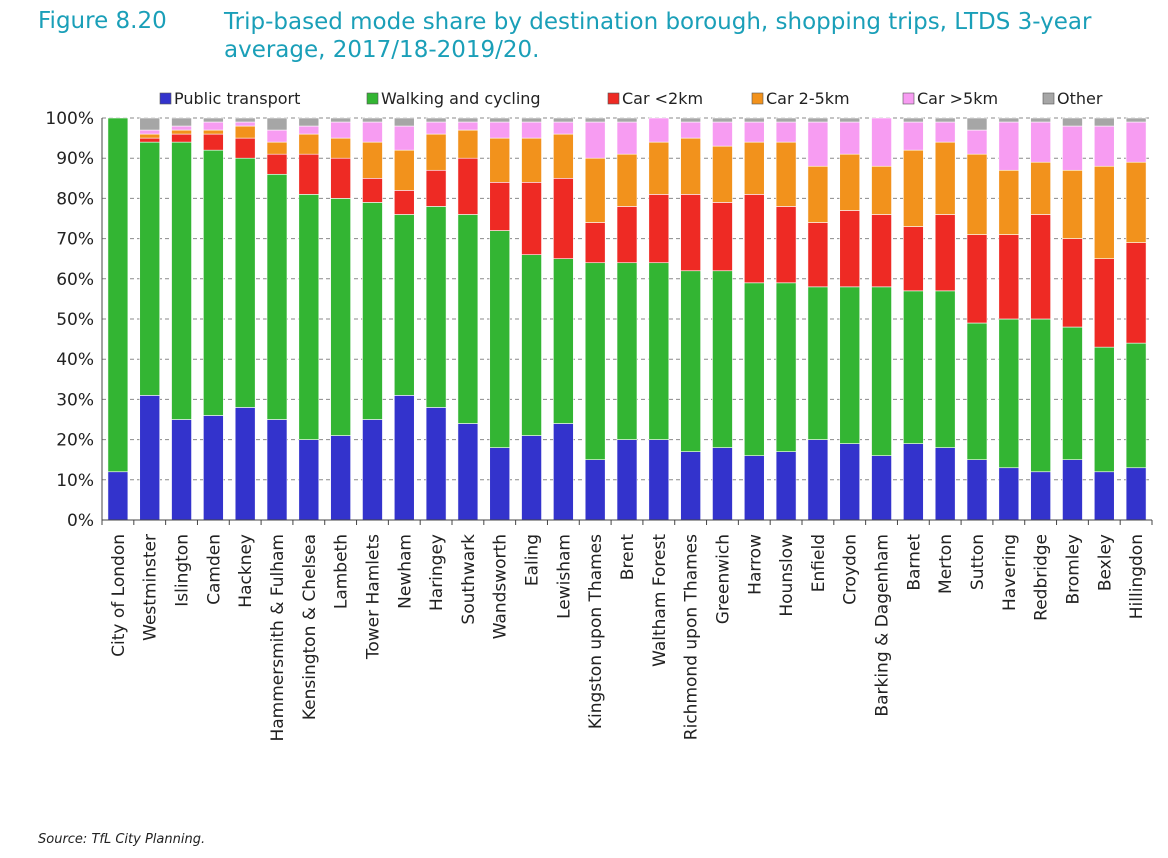  I want to click on x-category-label: Waltham Forest, so click(660, 600).